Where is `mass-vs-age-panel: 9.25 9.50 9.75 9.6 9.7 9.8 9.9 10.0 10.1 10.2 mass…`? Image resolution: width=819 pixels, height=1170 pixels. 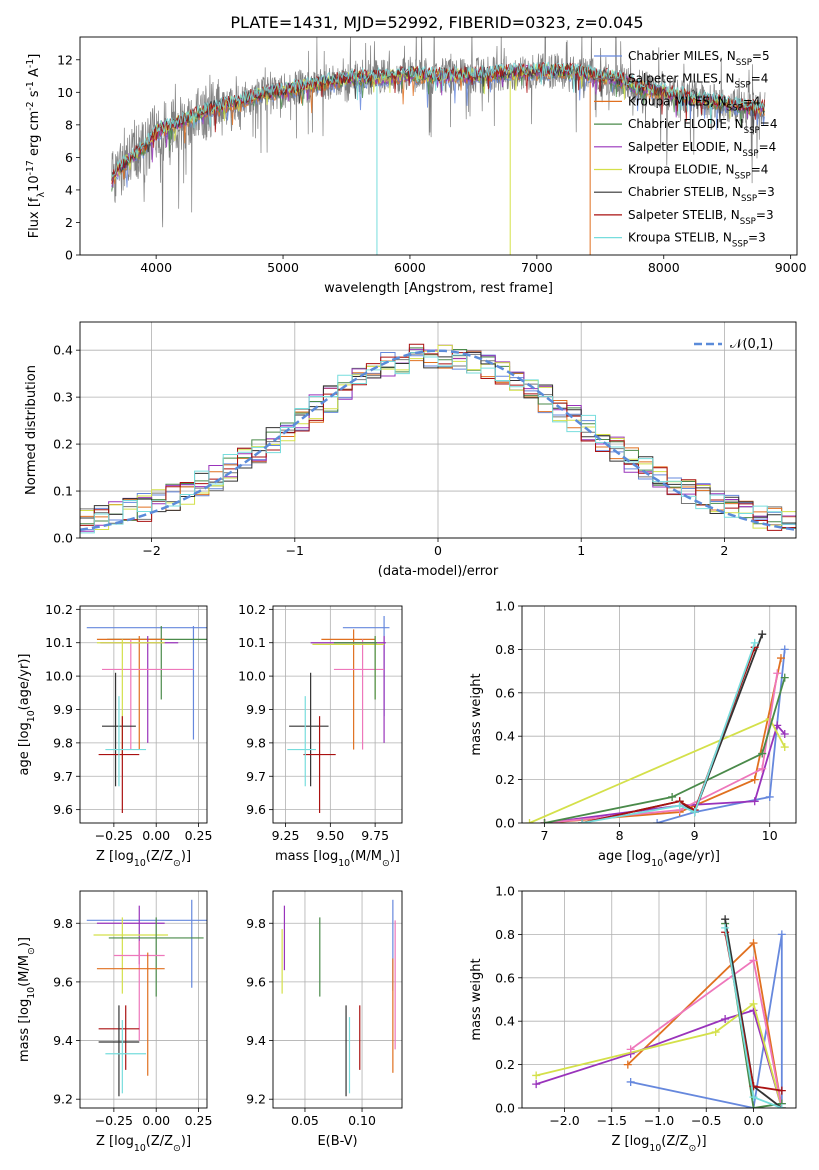
mass-vs-age-panel: 9.25 9.50 9.75 9.6 9.7 9.8 9.9 10.0 10.1 10.2 mass… is located at coordinates (320, 735).